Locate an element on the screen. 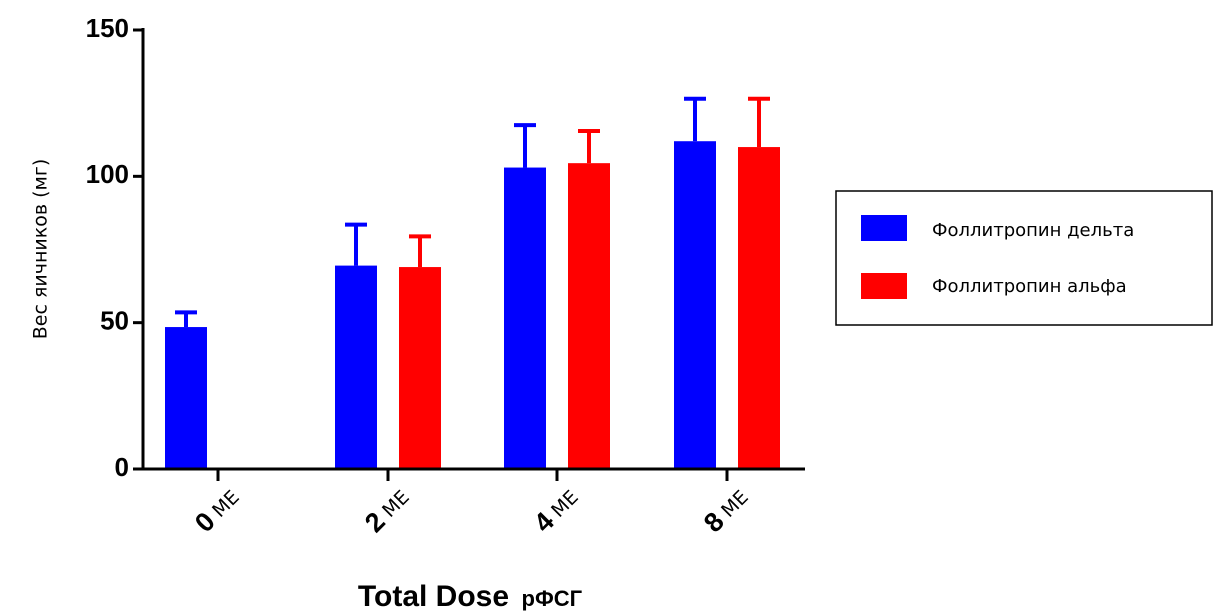 The width and height of the screenshot is (1213, 615). x-axis-label-main: Total Dose is located at coordinates (433, 596).